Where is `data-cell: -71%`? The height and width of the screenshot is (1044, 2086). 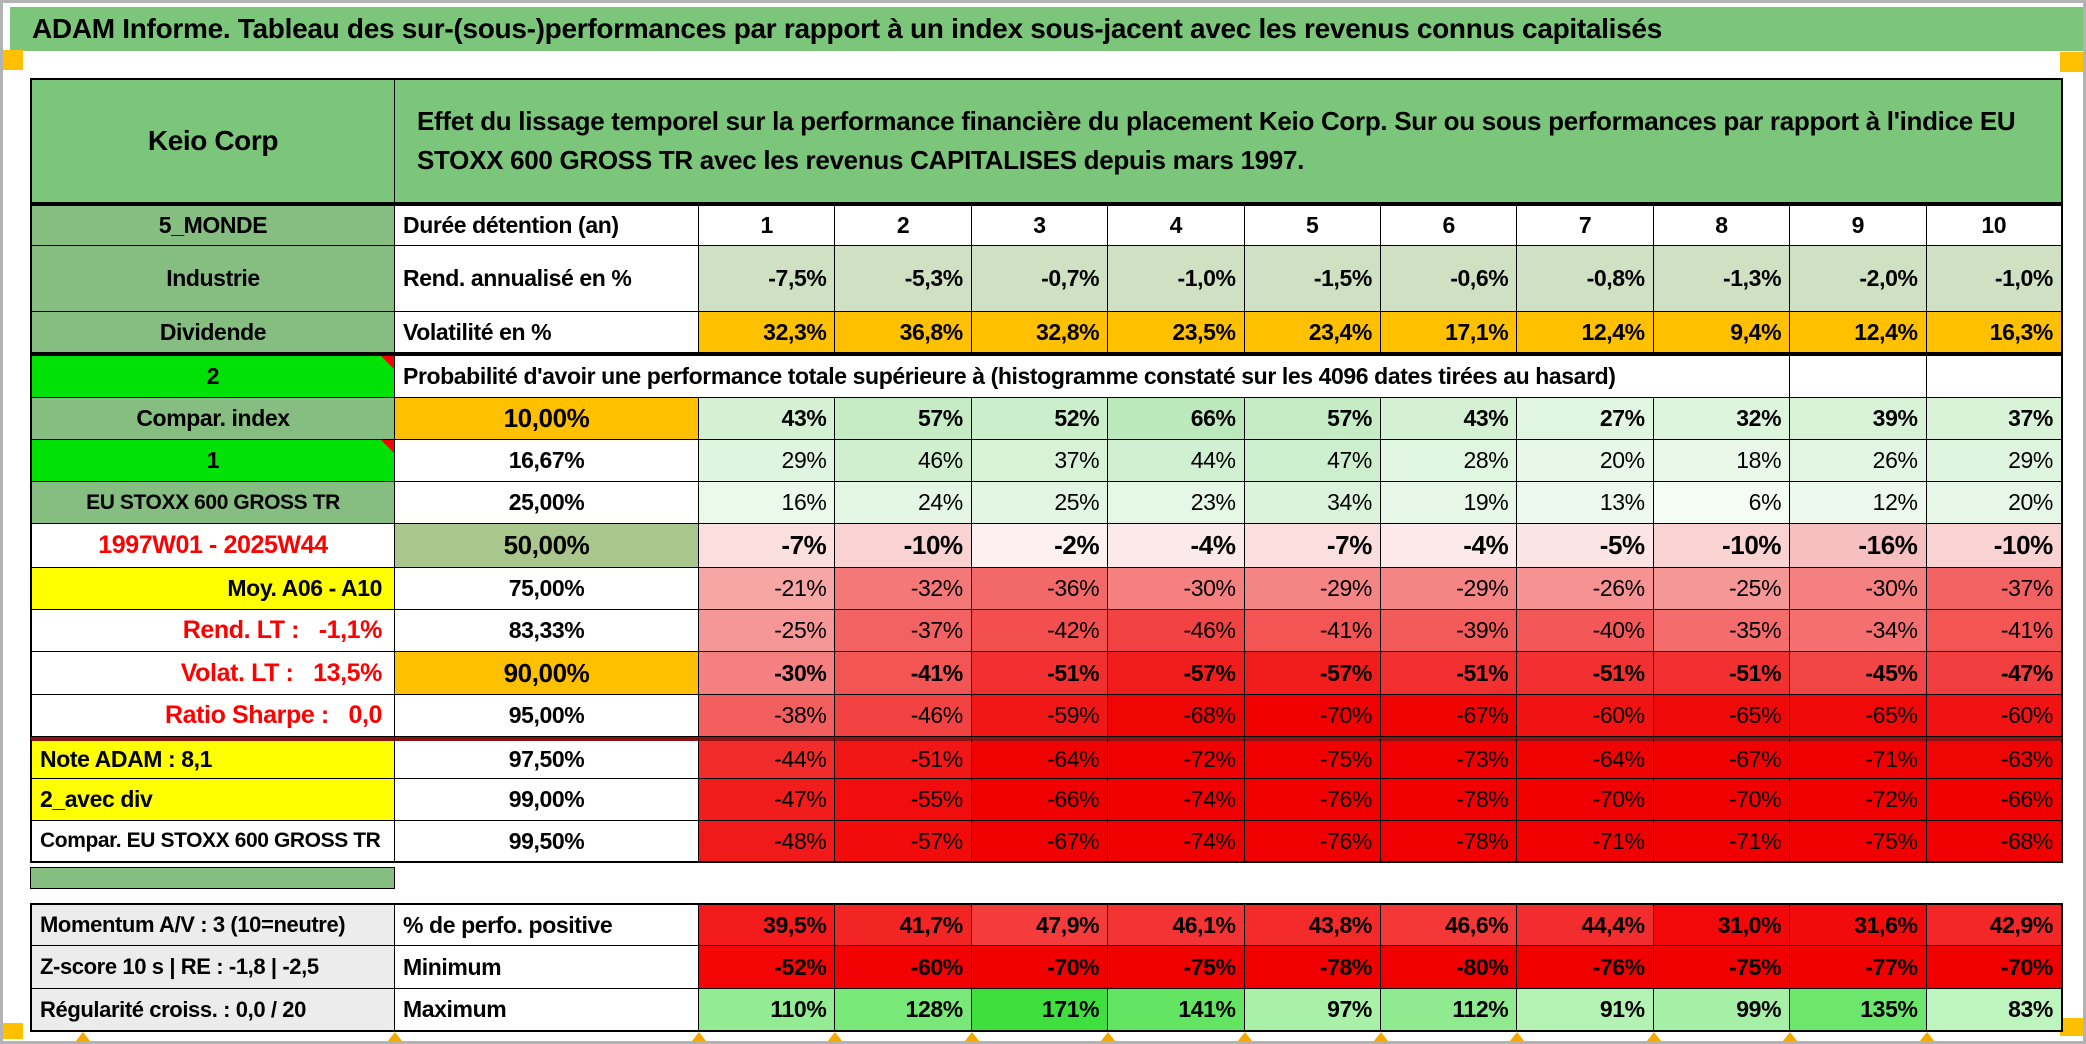 data-cell: -71% is located at coordinates (1722, 842).